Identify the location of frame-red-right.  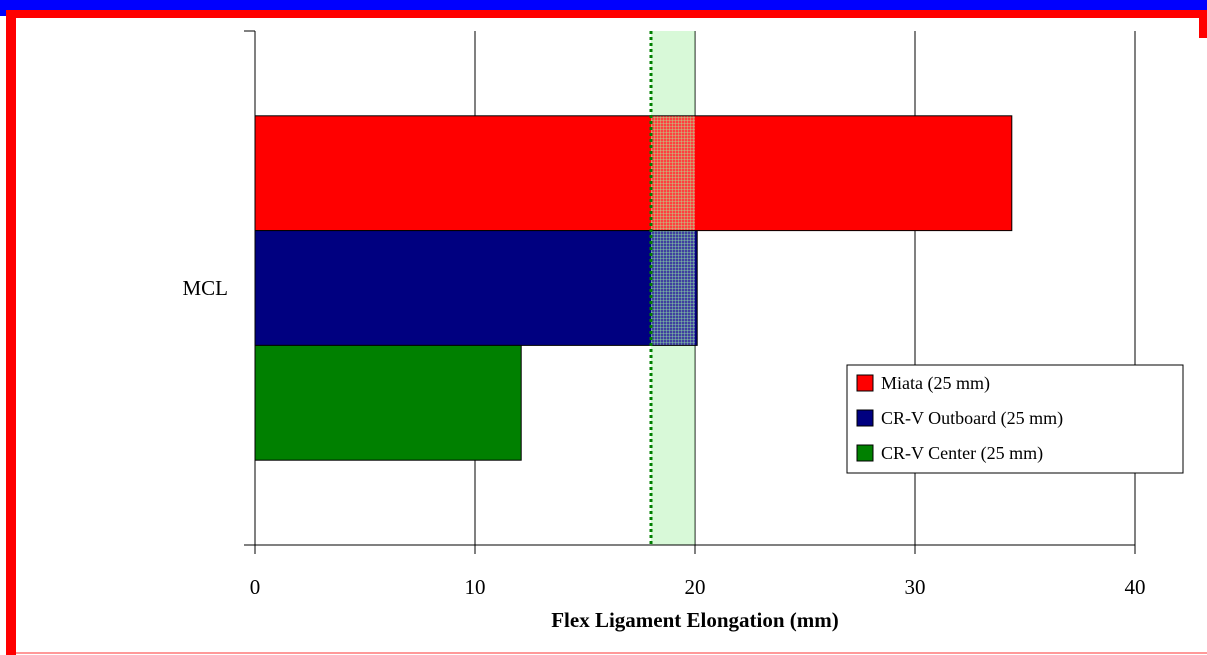
(1203, 28).